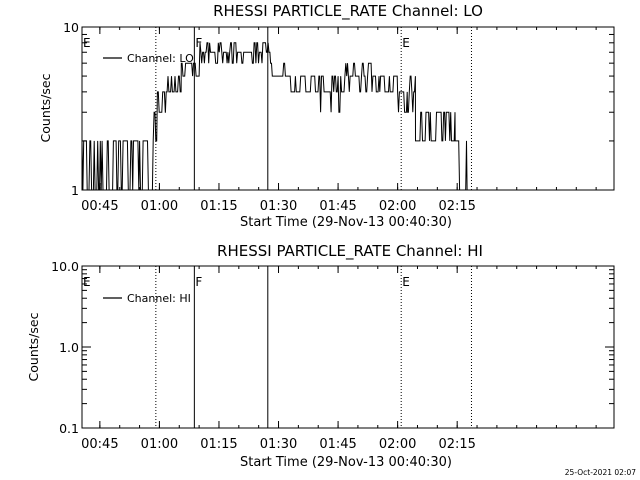 Image resolution: width=640 pixels, height=480 pixels. I want to click on y-tick-label: 1, so click(75, 190).